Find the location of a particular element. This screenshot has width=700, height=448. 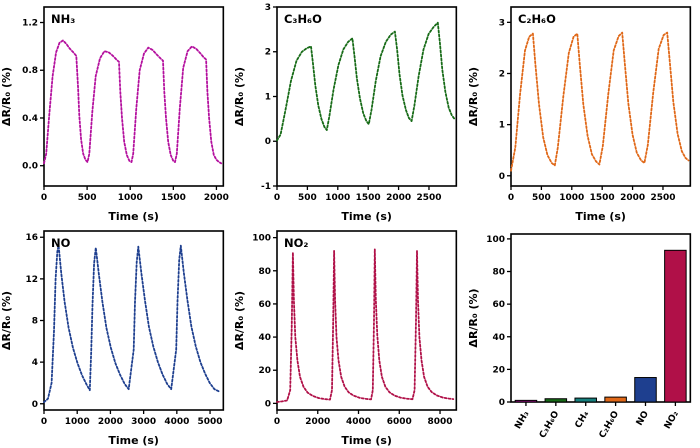

svg-text: 0.0 is located at coordinates (30, 167).